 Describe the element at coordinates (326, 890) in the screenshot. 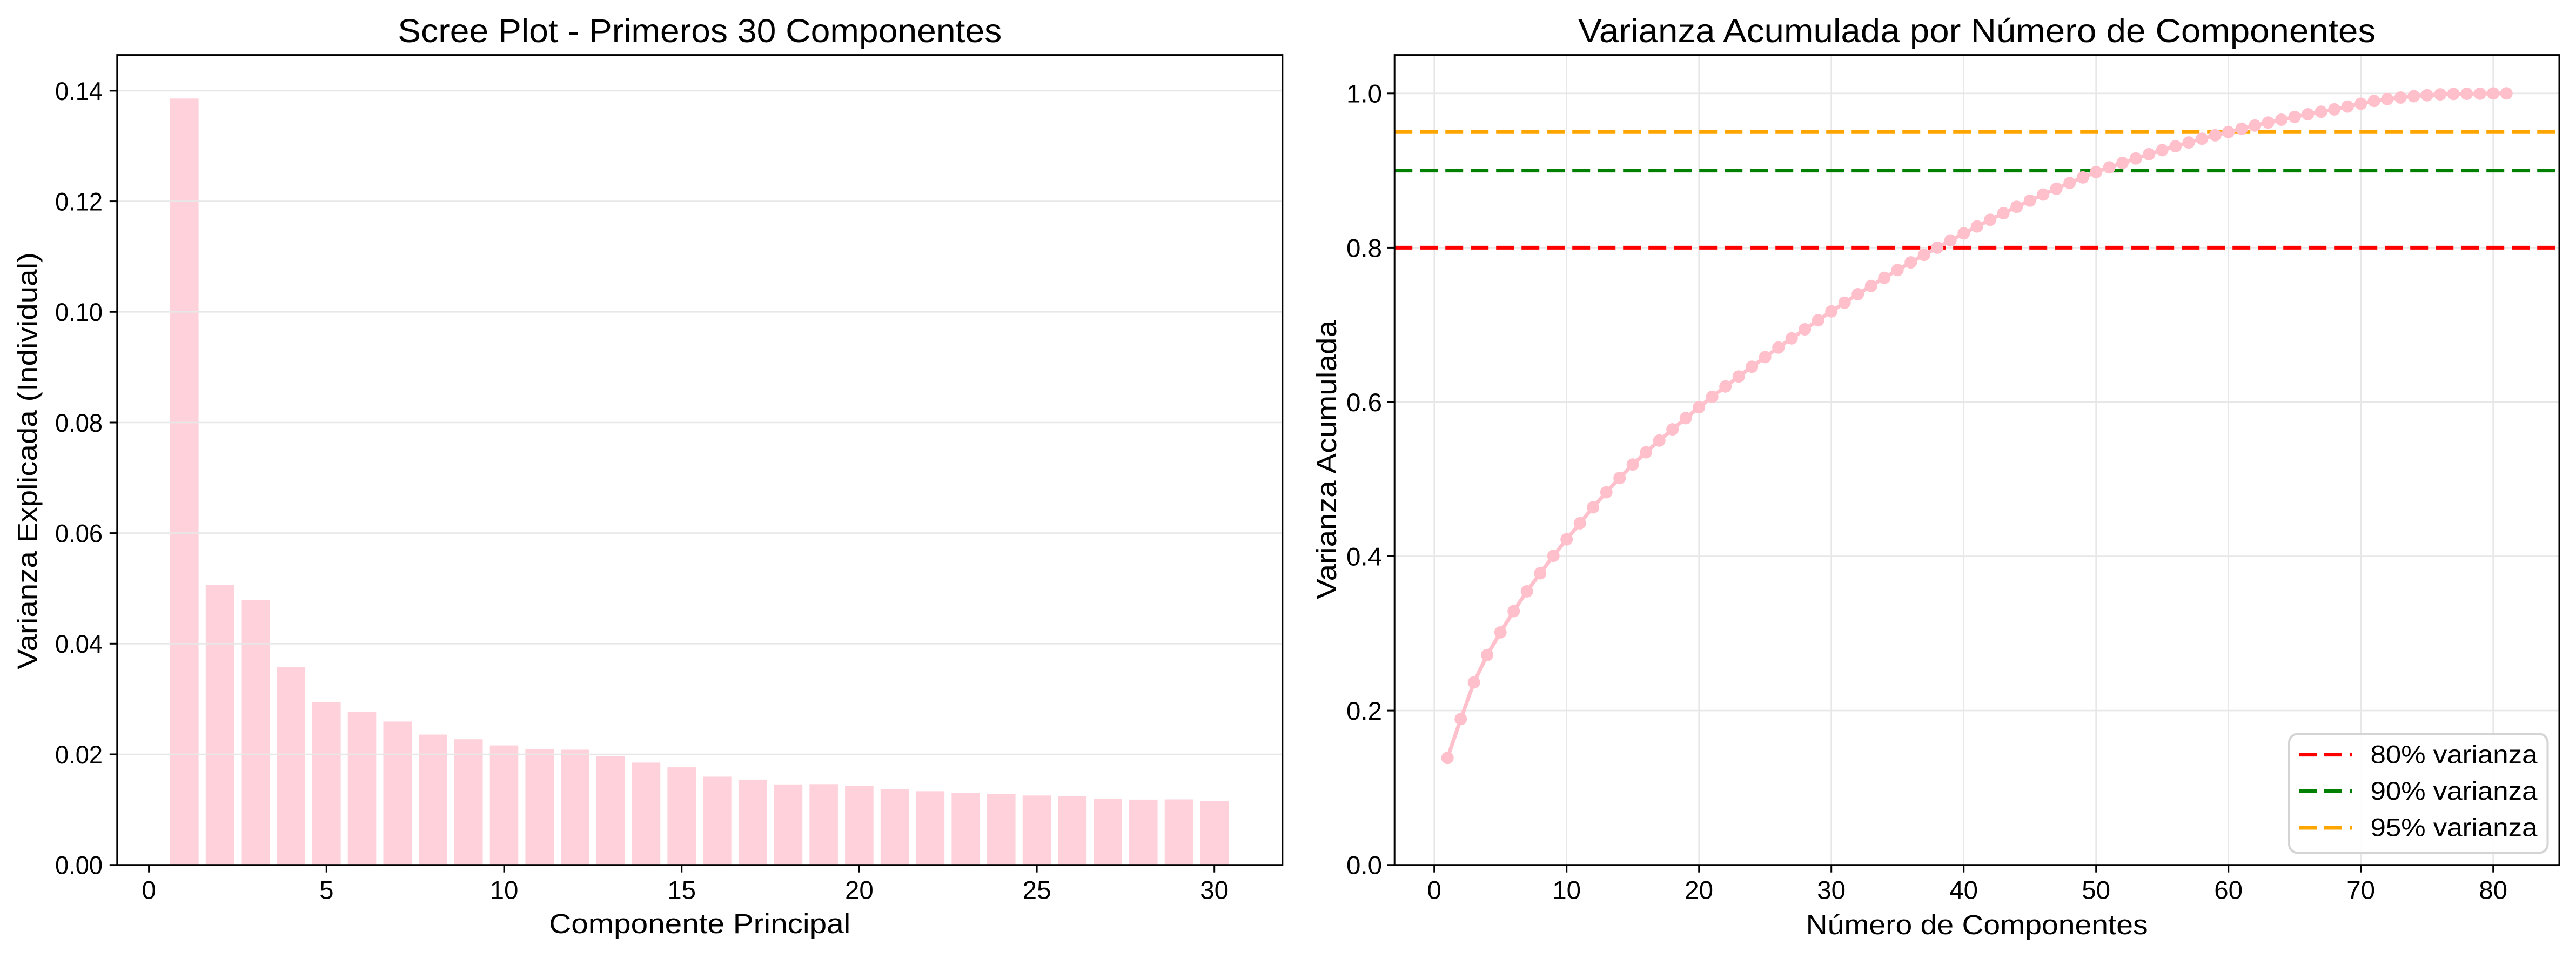

I see `svg-text: 5` at that location.